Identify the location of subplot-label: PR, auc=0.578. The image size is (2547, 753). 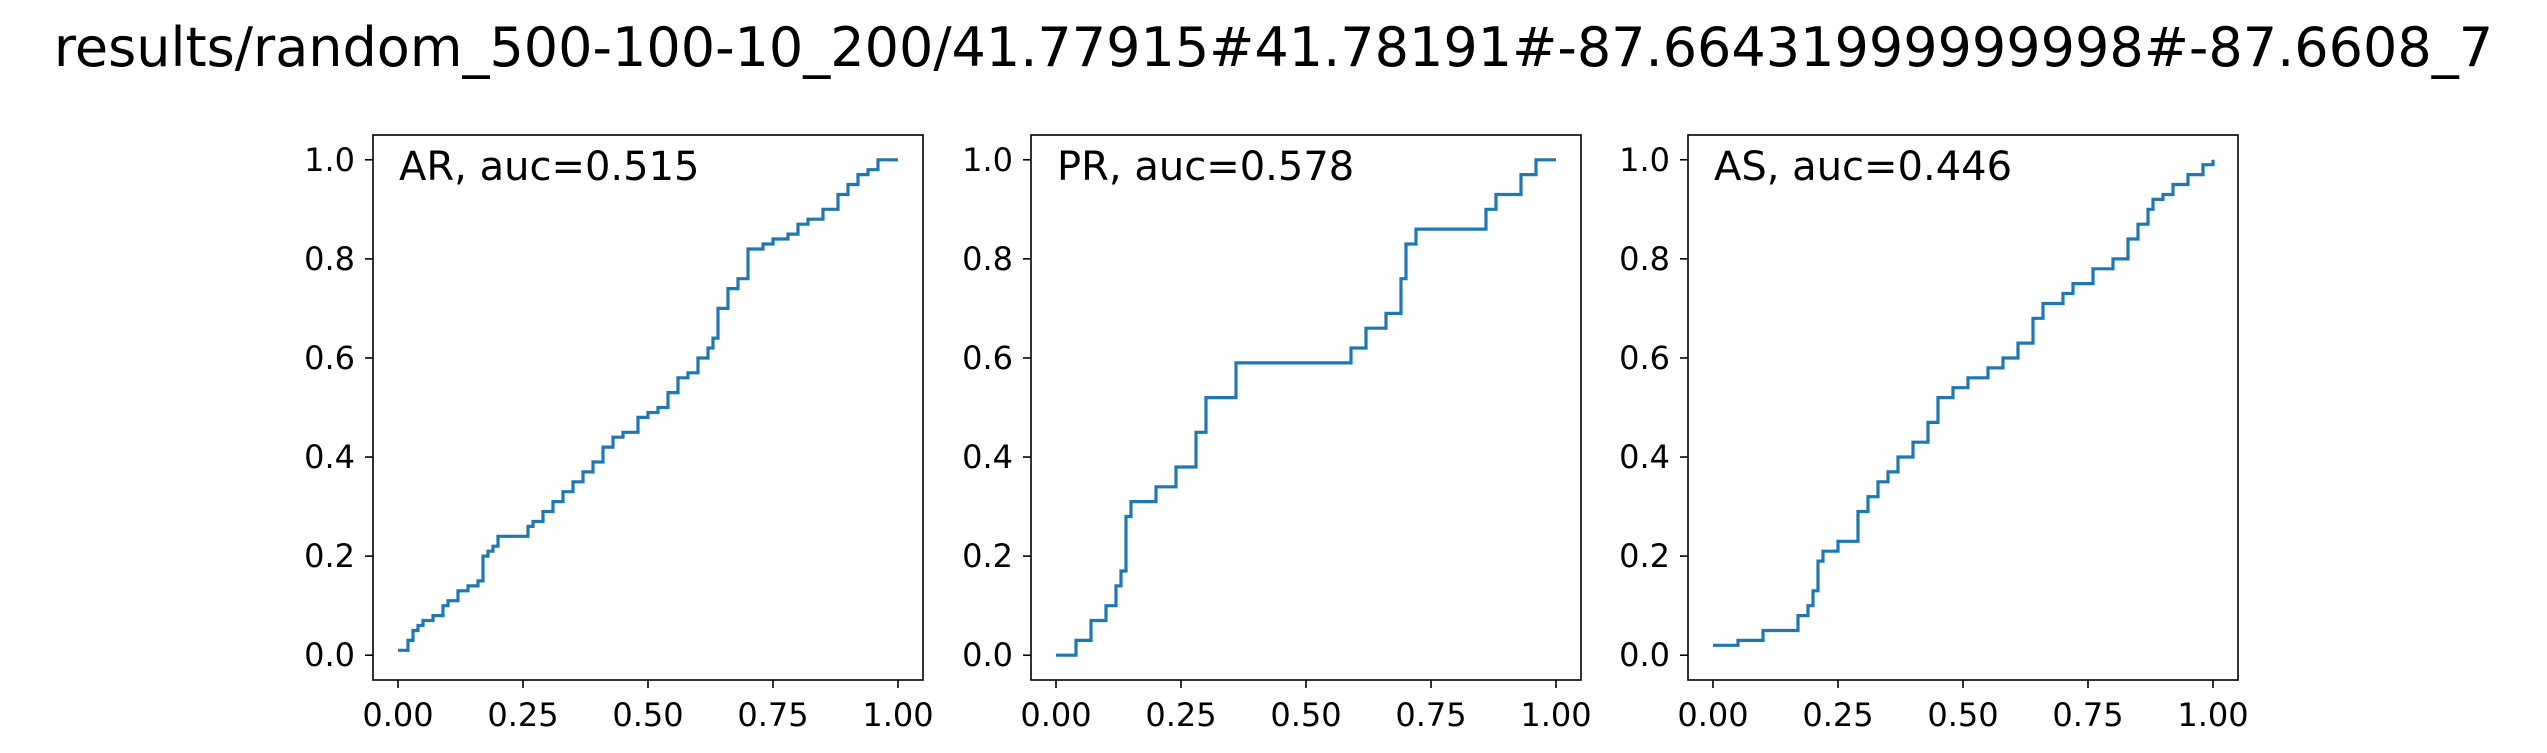
(1205, 167).